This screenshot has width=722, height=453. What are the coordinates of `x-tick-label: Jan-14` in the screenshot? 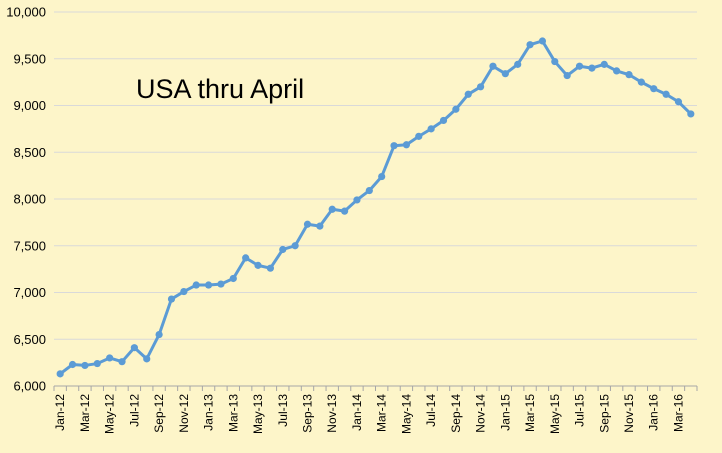 It's located at (357, 412).